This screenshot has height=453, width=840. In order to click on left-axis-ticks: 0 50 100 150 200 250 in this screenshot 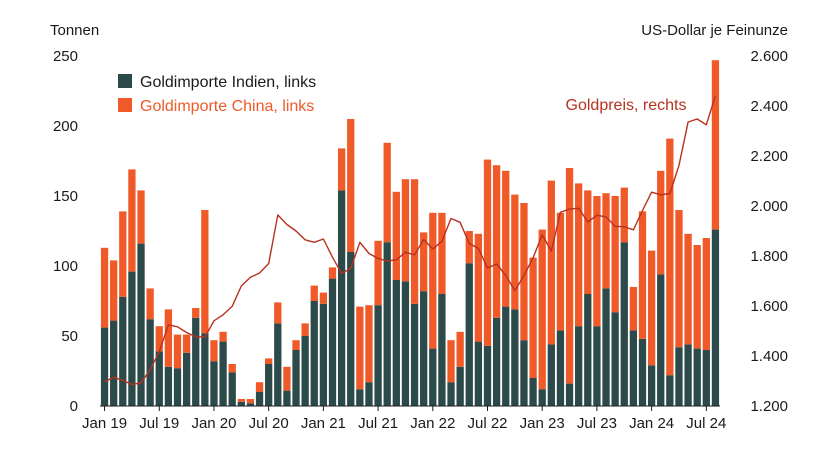, I will do `click(65, 231)`.